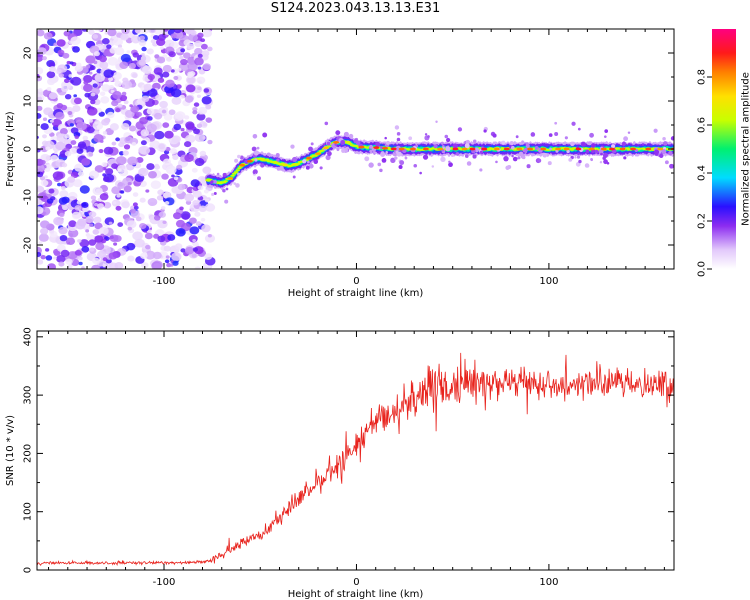  What do you see at coordinates (225, 181) in the screenshot?
I see `signal-track-mark` at bounding box center [225, 181].